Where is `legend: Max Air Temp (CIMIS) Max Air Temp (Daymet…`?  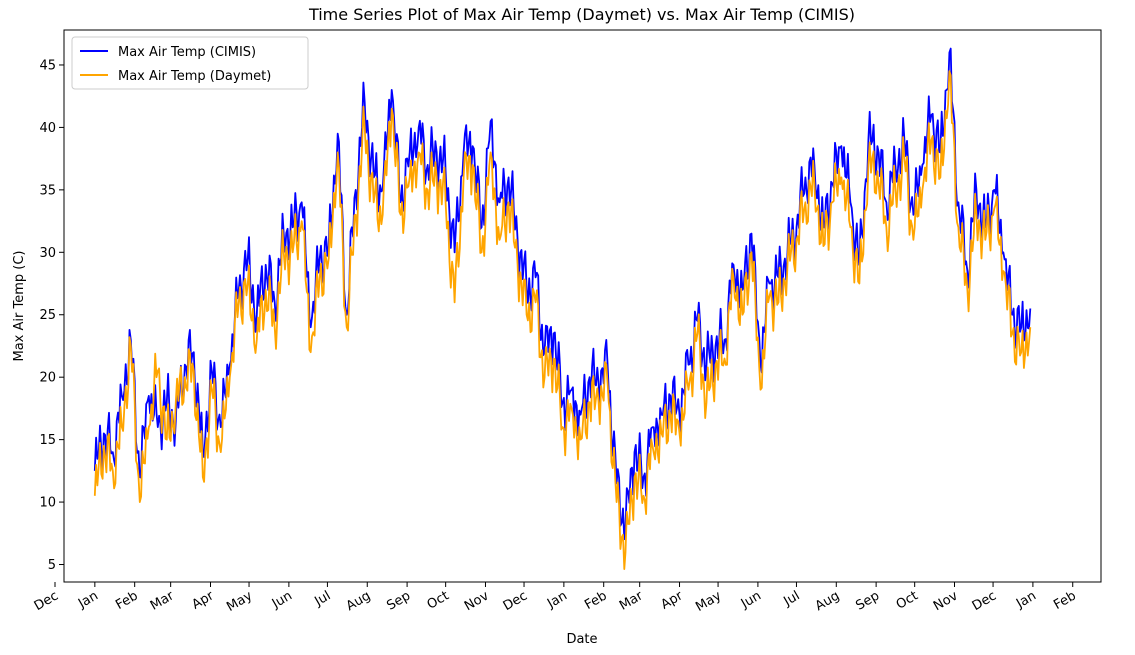 legend: Max Air Temp (CIMIS) Max Air Temp (Daymet… is located at coordinates (190, 63).